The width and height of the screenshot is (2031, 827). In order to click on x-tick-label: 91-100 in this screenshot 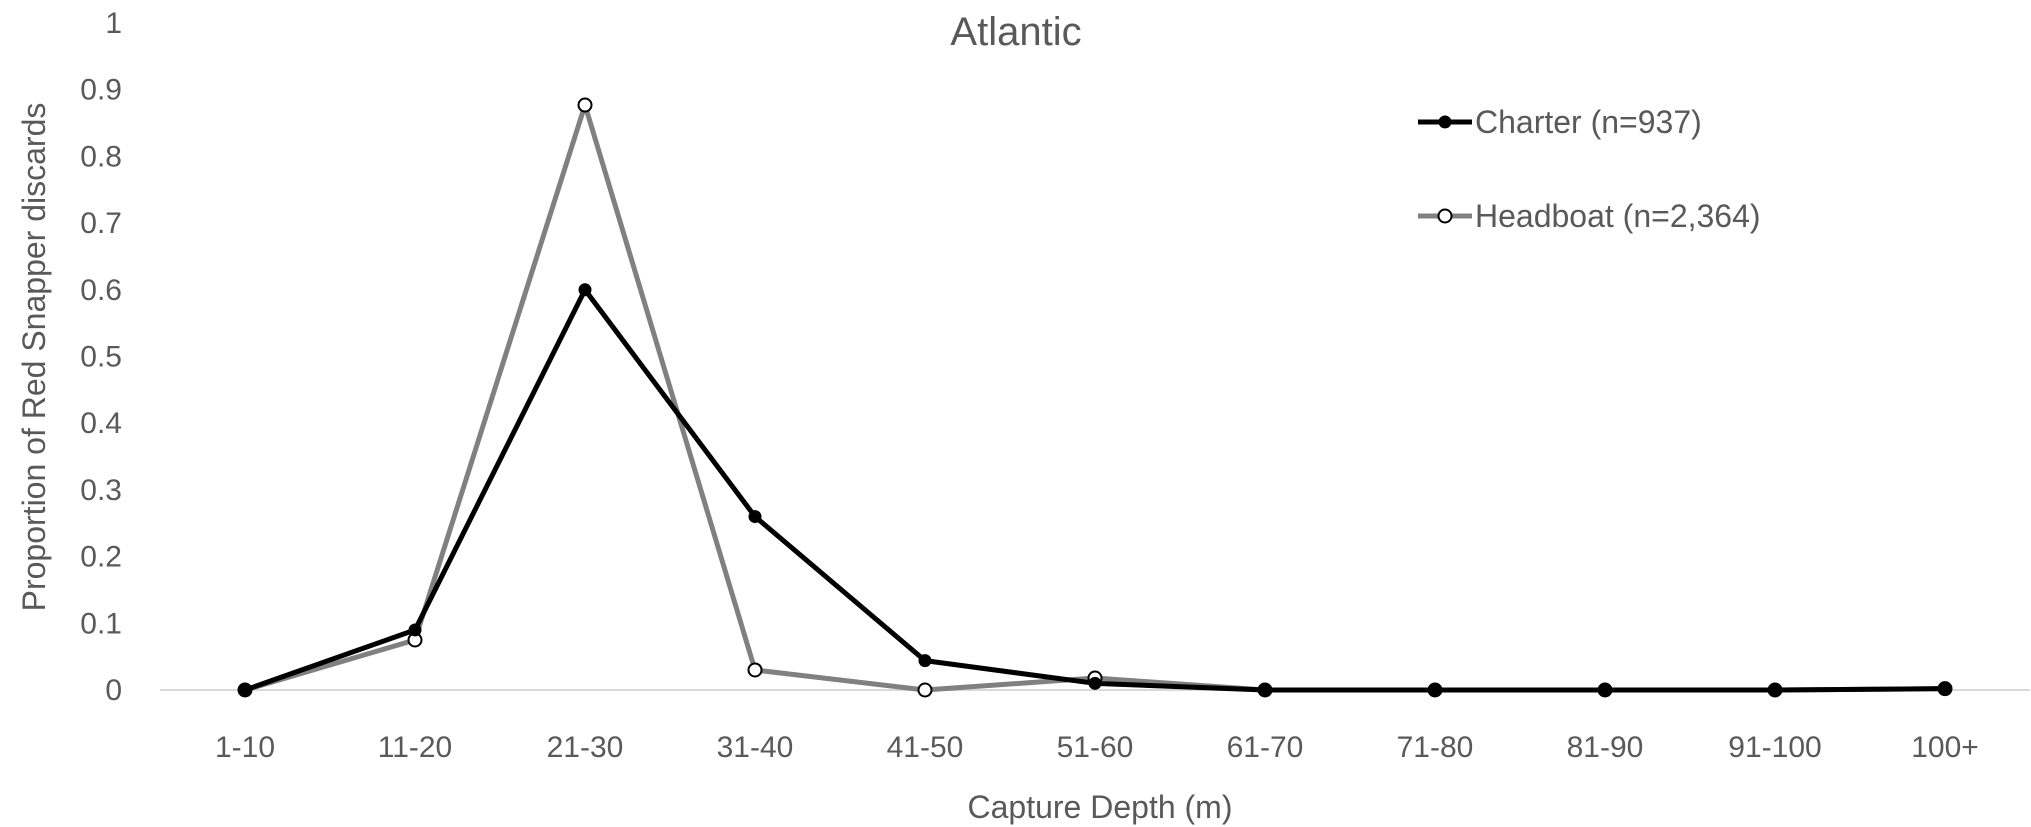, I will do `click(1774, 747)`.